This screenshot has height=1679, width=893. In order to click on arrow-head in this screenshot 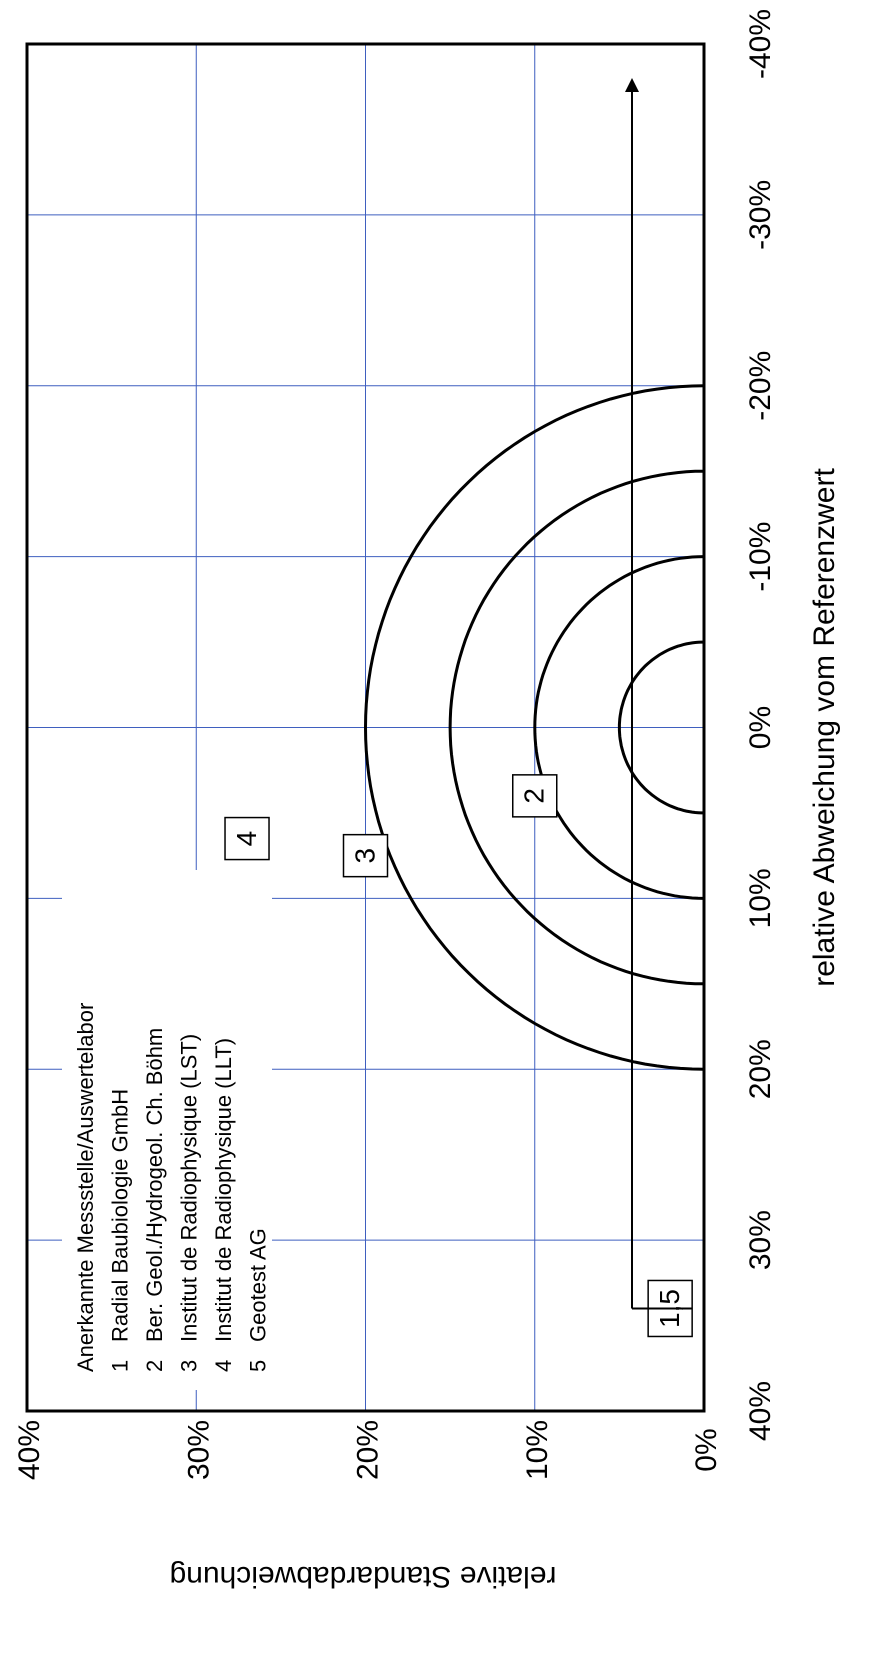, I will do `click(632, 85)`.